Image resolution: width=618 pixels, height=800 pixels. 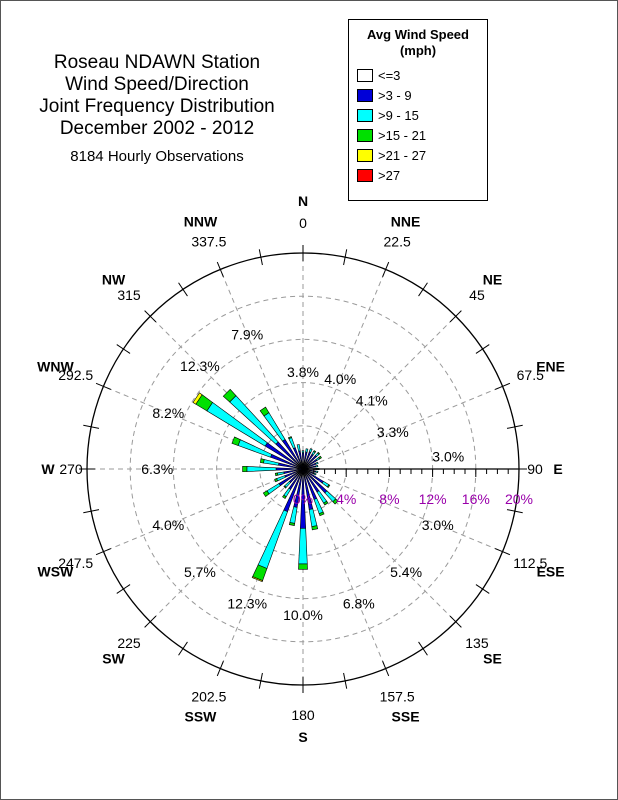 I want to click on legend-title-line: Avg Wind Speed, so click(x=418, y=34).